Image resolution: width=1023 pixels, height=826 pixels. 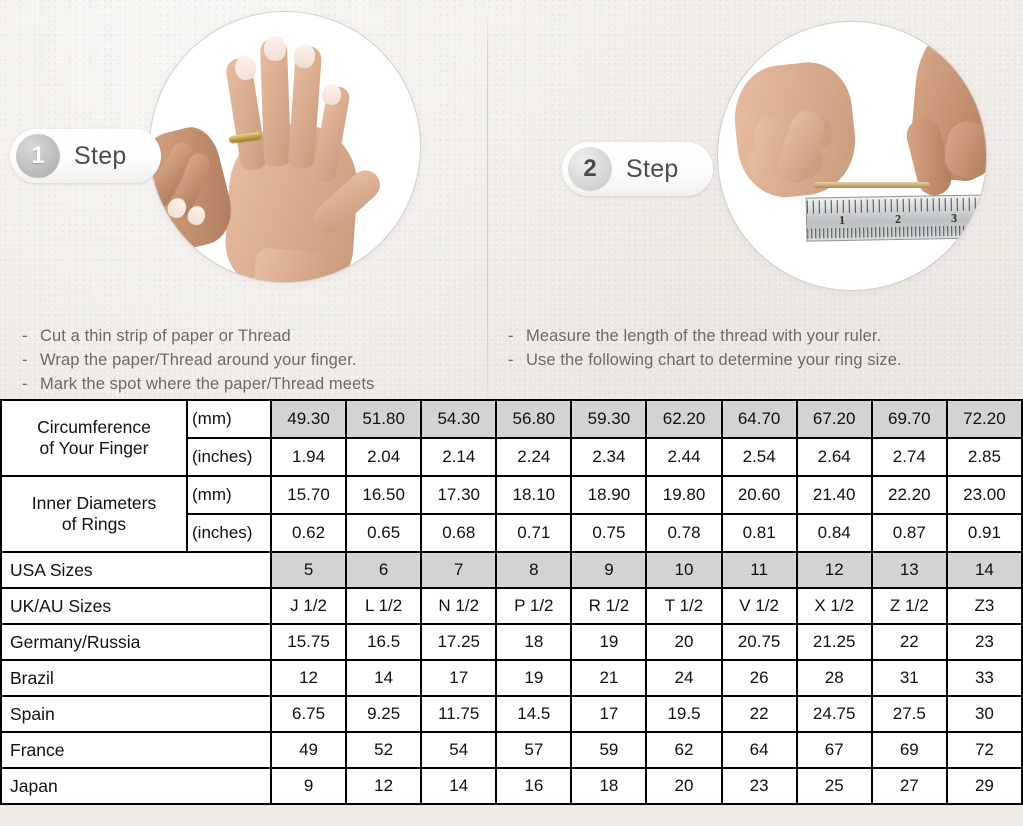 I want to click on data-cell: 62.20, so click(x=684, y=419).